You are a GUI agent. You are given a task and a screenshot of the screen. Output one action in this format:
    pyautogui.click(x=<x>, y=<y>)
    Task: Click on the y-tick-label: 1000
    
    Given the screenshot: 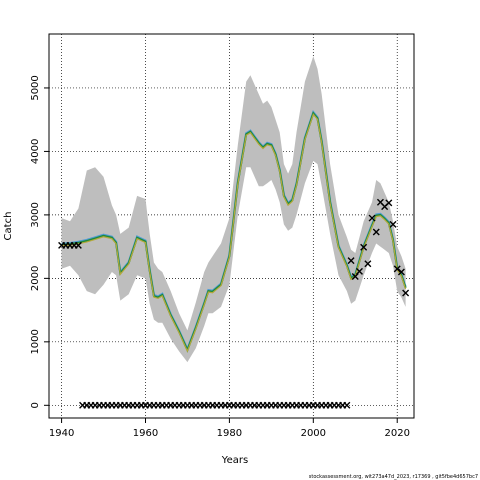 What is the action you would take?
    pyautogui.click(x=35, y=341)
    